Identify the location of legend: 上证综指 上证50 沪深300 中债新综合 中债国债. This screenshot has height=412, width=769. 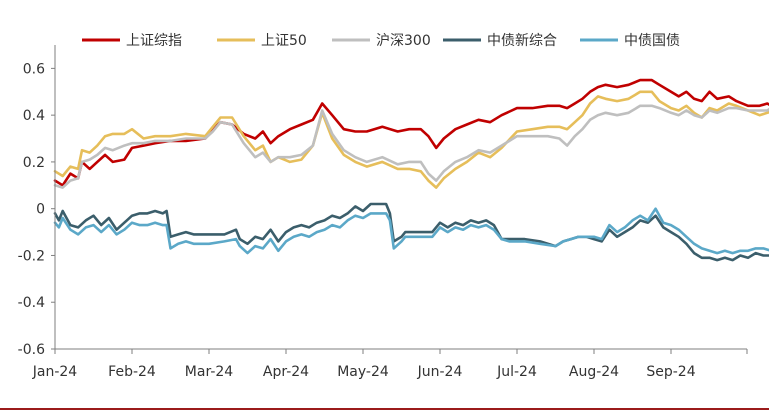
(381, 41).